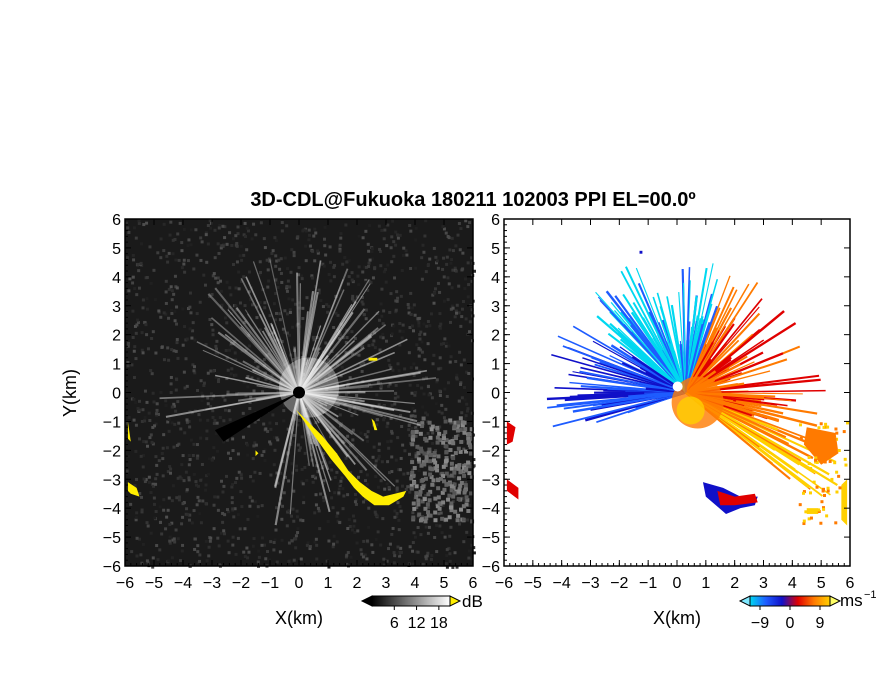  Describe the element at coordinates (287, 459) in the screenshot. I see `snr-ray` at that location.